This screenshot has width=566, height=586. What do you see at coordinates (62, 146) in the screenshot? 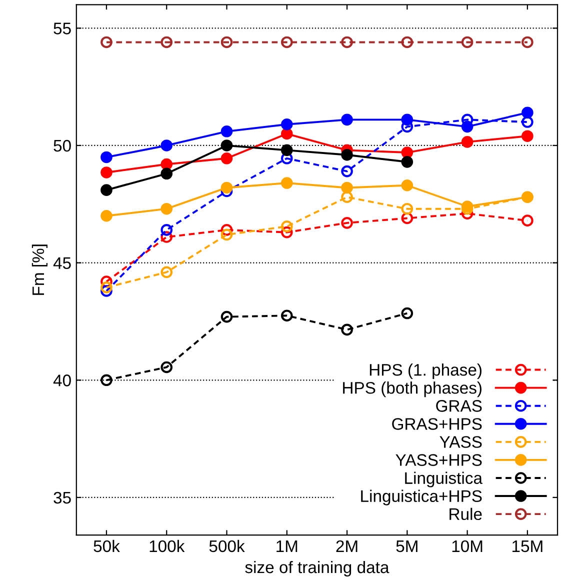
I see `y-tick-label: 50` at bounding box center [62, 146].